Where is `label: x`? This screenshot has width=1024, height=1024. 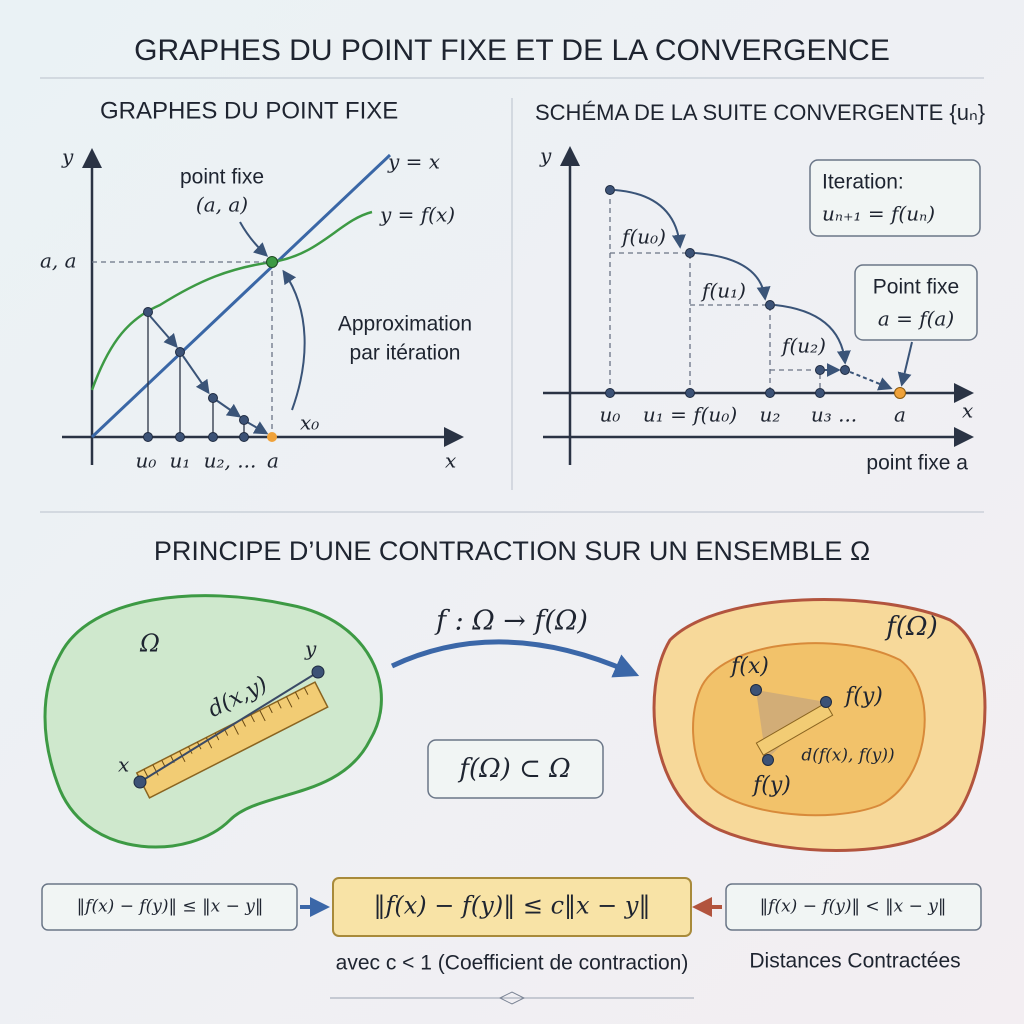
label: x is located at coordinates (123, 765).